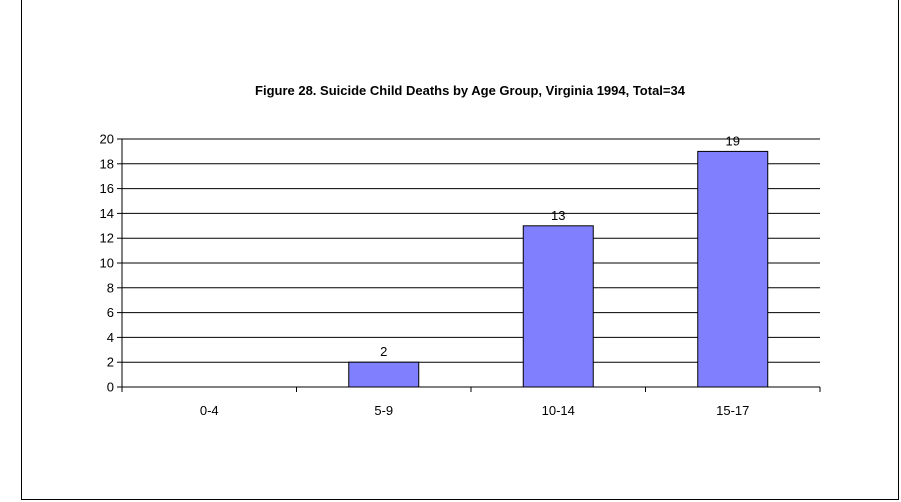 This screenshot has width=901, height=502. What do you see at coordinates (110, 287) in the screenshot?
I see `y-tick-label: 8` at bounding box center [110, 287].